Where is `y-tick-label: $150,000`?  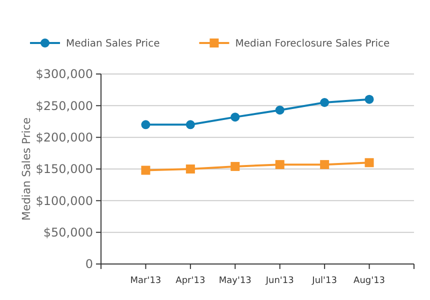
y-tick-label: $150,000 is located at coordinates (64, 169).